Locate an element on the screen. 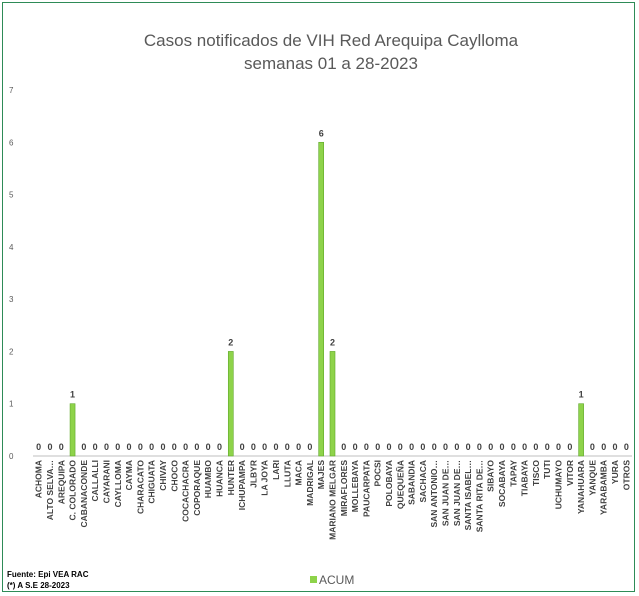 The image size is (639, 596). x-tick-label: TUTI is located at coordinates (547, 469).